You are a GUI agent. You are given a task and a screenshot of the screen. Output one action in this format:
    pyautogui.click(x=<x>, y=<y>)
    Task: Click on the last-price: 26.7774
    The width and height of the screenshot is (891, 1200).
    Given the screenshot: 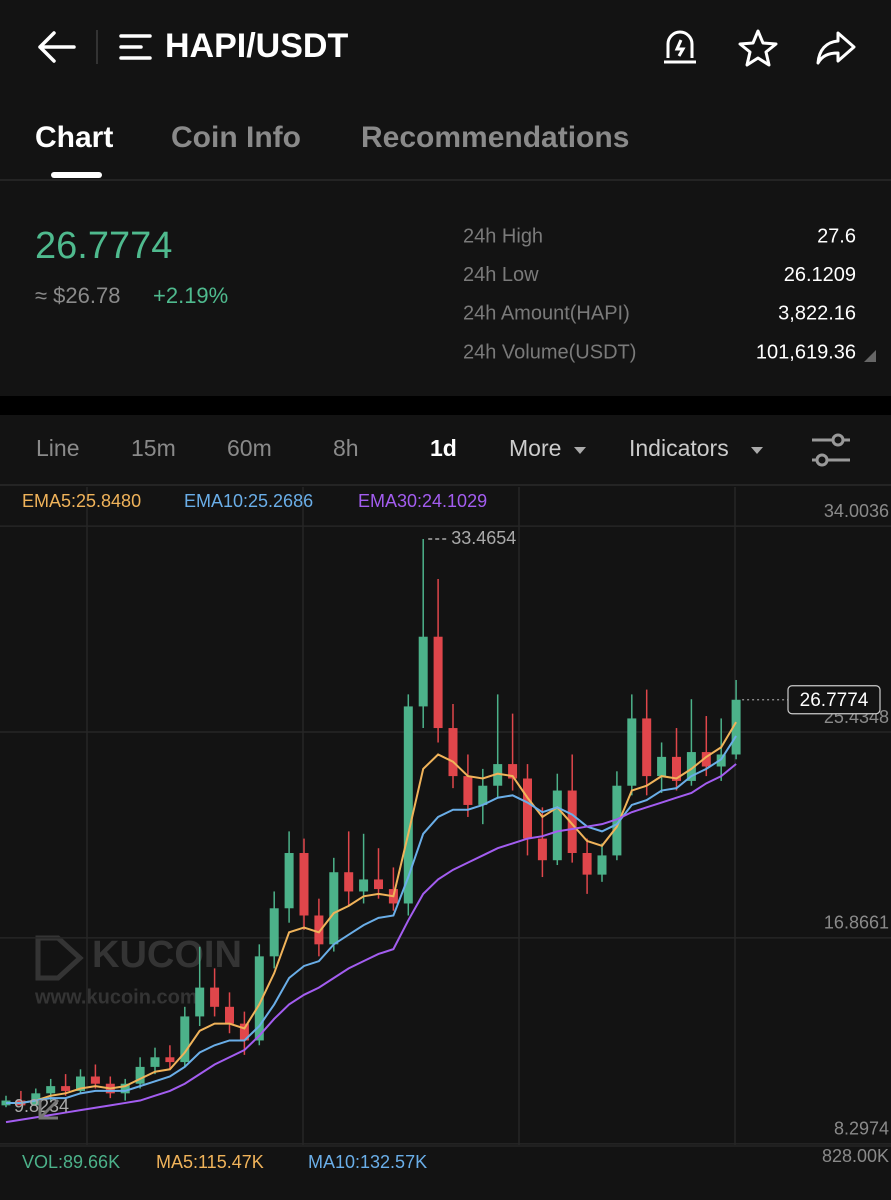 What is the action you would take?
    pyautogui.click(x=103, y=246)
    